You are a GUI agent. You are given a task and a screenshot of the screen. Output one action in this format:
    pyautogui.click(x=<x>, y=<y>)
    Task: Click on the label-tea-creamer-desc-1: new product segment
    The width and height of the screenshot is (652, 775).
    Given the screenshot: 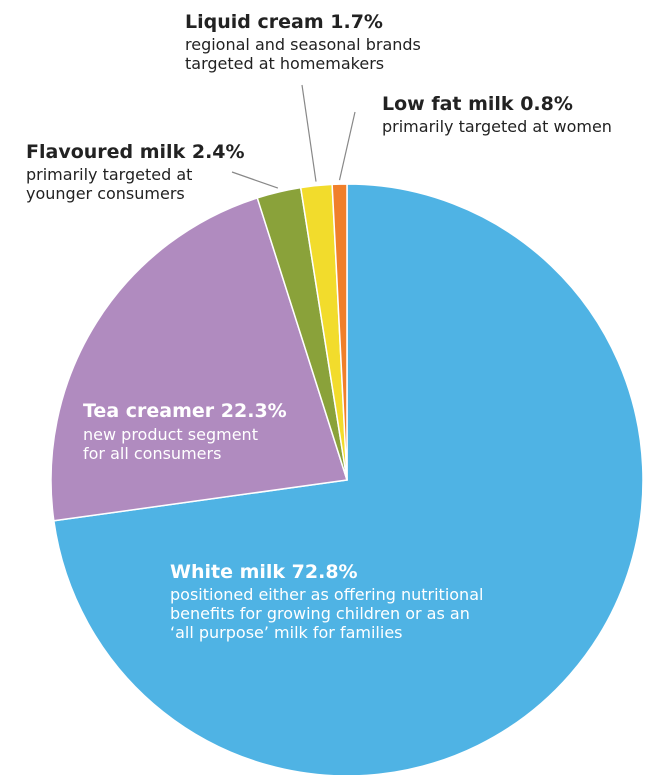 What is the action you would take?
    pyautogui.click(x=170, y=434)
    